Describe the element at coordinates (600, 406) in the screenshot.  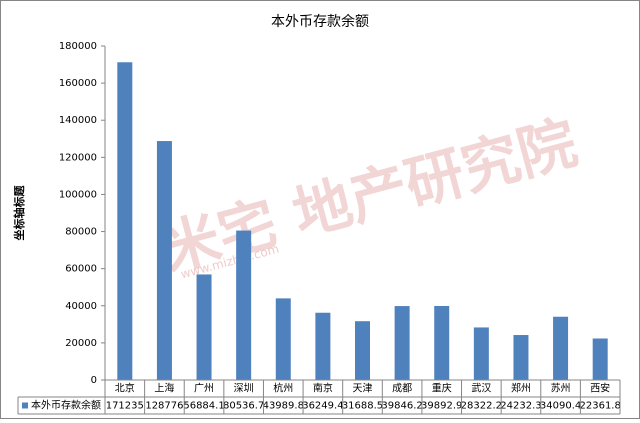
I see `table-value: 22361.8` at that location.